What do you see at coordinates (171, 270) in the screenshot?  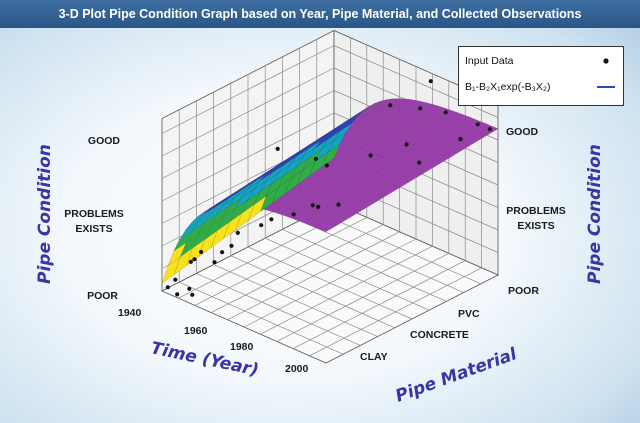 I see `surface-patch` at bounding box center [171, 270].